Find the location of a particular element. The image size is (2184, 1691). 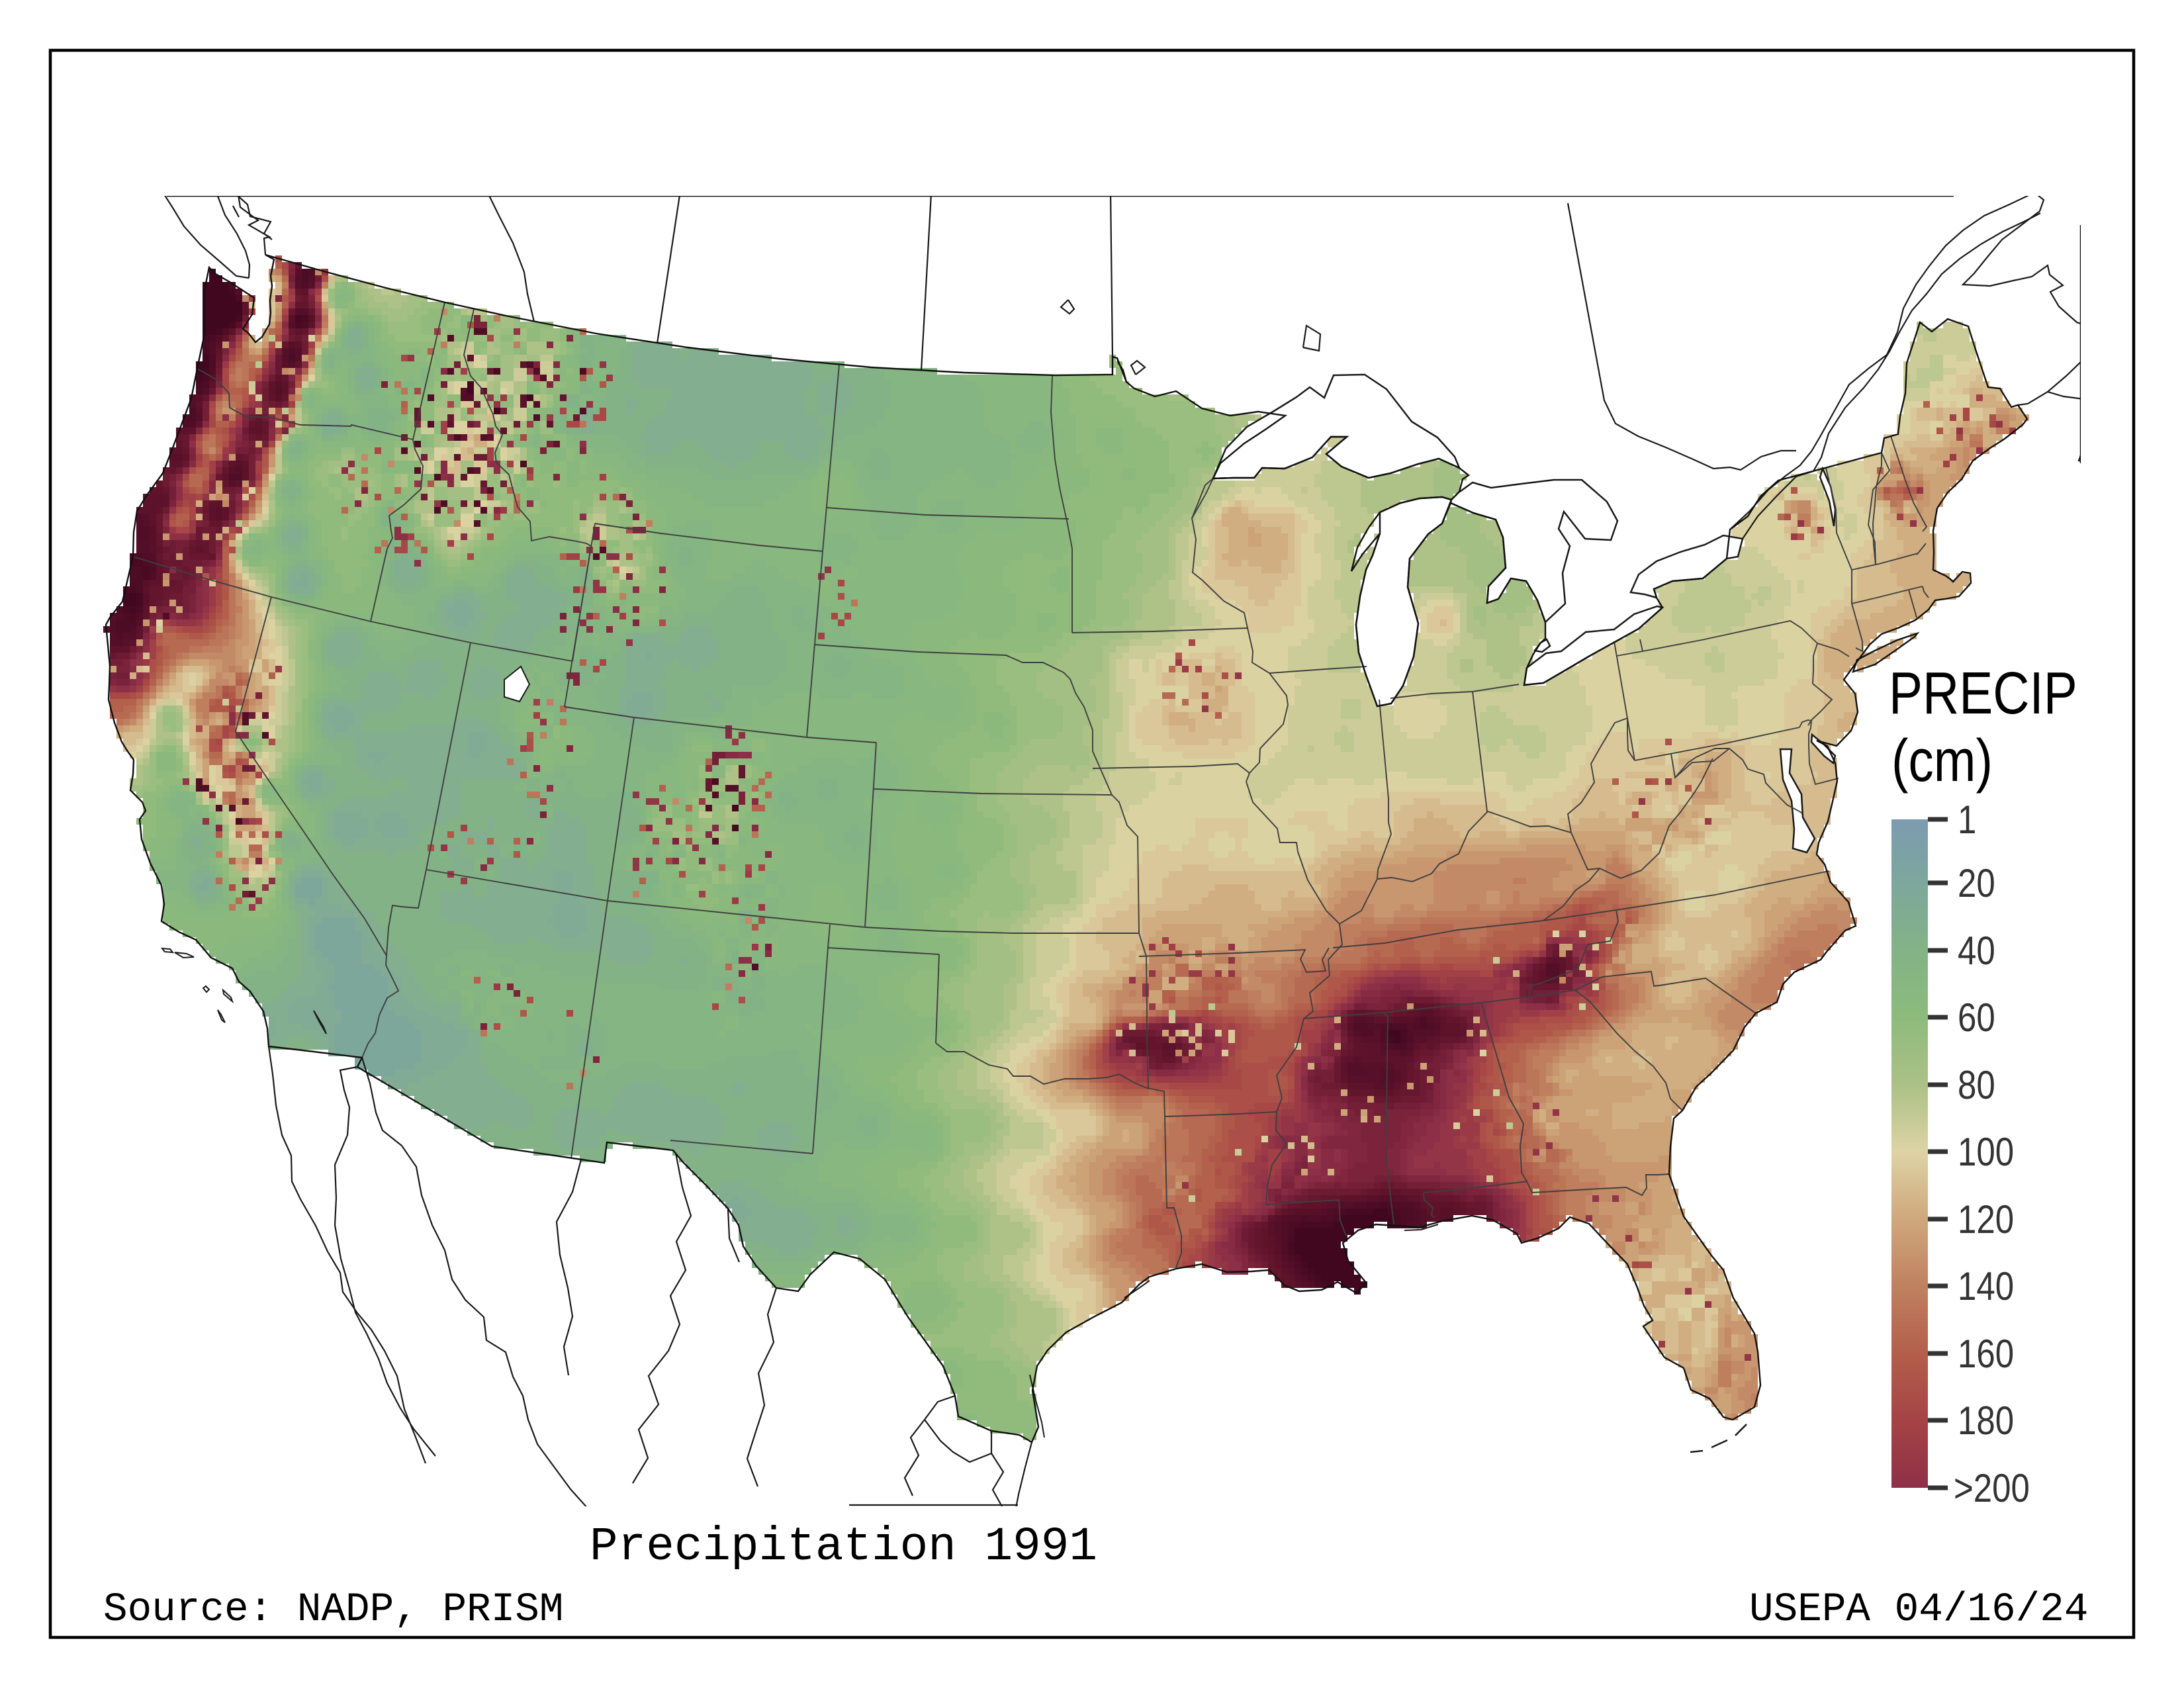

svg-text: 40 is located at coordinates (1977, 951).